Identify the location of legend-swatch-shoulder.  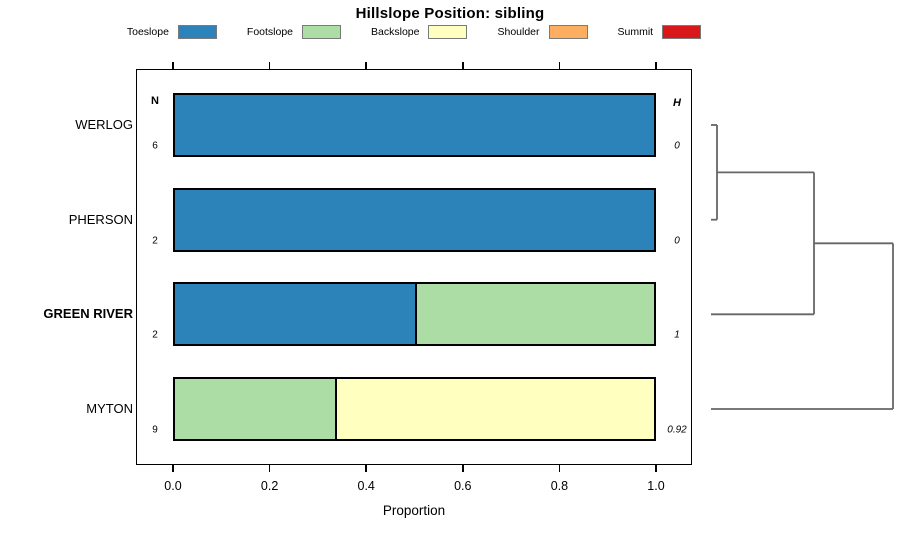
(568, 32).